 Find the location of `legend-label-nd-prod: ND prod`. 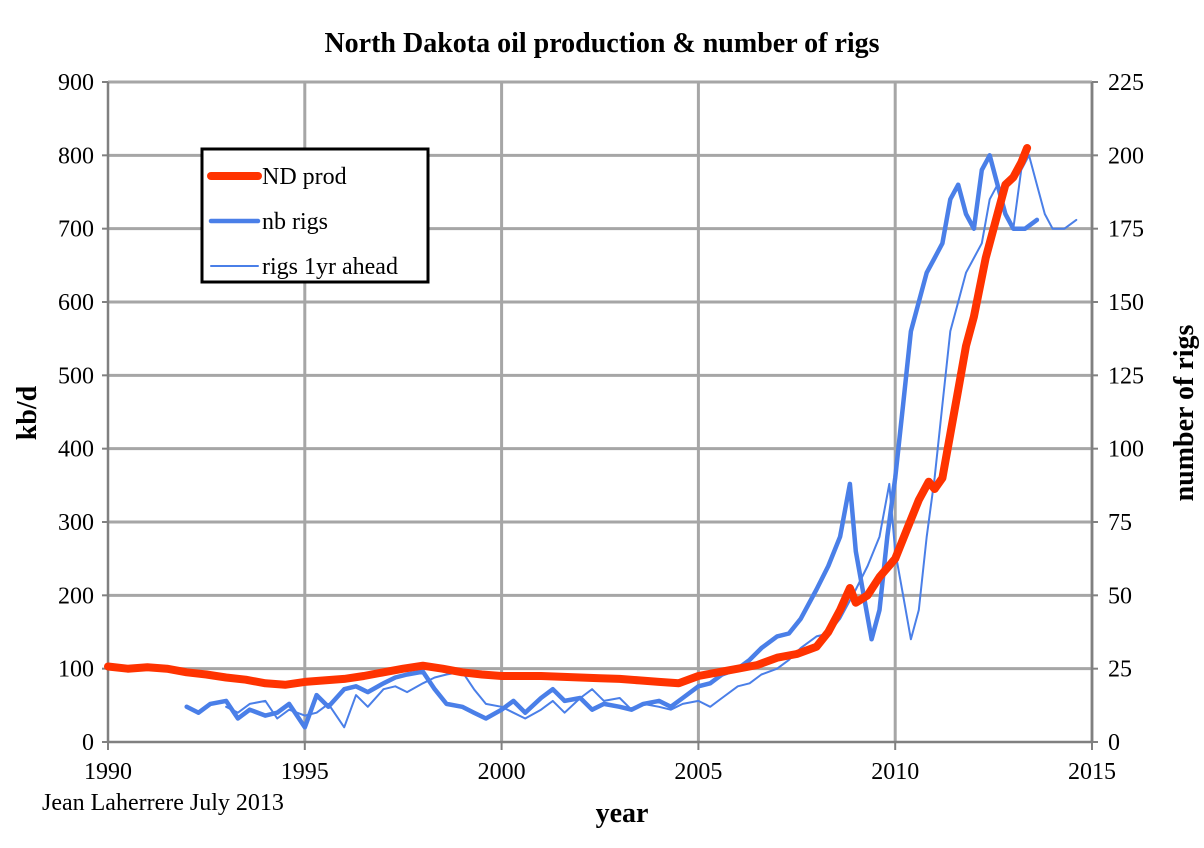

legend-label-nd-prod: ND prod is located at coordinates (304, 177).